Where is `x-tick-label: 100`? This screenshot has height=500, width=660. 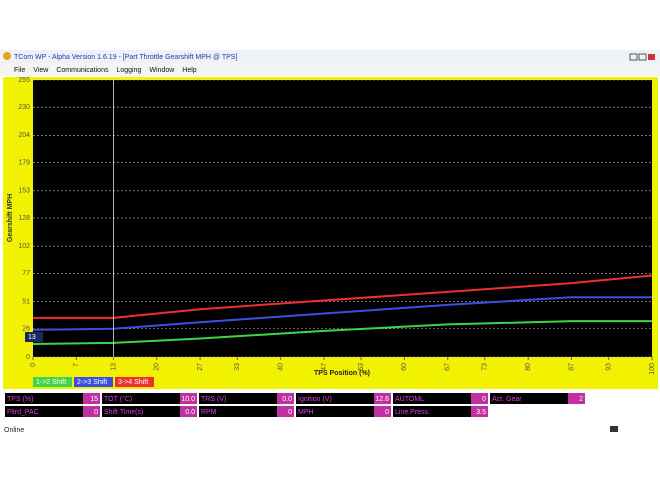
x-tick-label: 100 is located at coordinates (652, 369).